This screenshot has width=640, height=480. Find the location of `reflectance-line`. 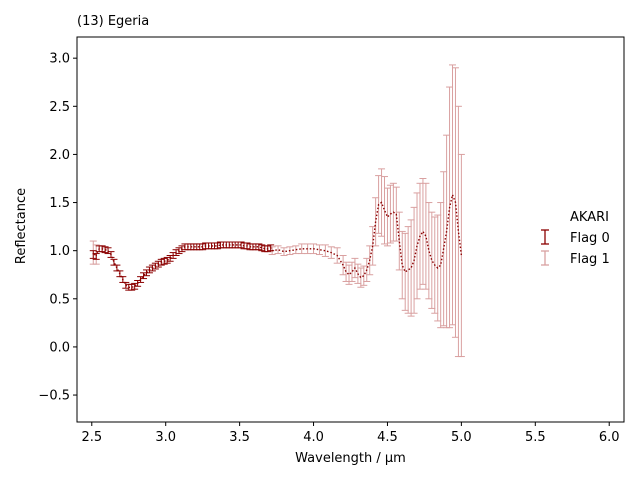

reflectance-line is located at coordinates (277, 240).